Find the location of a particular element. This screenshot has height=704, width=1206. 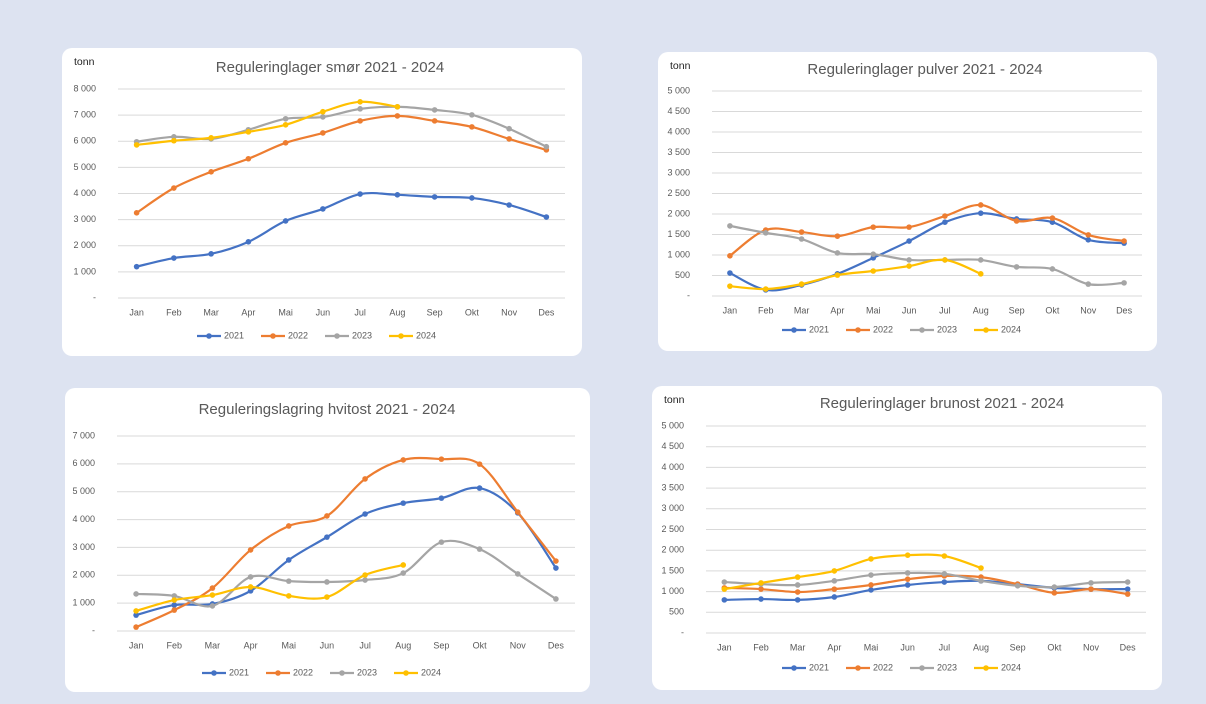

x-tick-label: Okt is located at coordinates (1054, 647).